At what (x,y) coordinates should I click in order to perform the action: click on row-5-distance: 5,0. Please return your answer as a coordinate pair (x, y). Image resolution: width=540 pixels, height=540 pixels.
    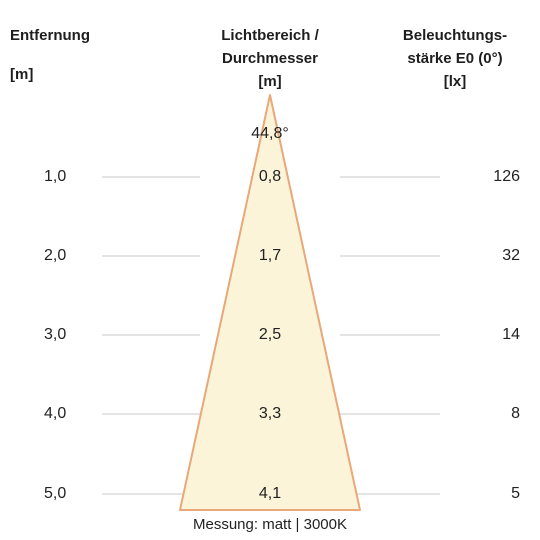
    Looking at the image, I should click on (55, 493).